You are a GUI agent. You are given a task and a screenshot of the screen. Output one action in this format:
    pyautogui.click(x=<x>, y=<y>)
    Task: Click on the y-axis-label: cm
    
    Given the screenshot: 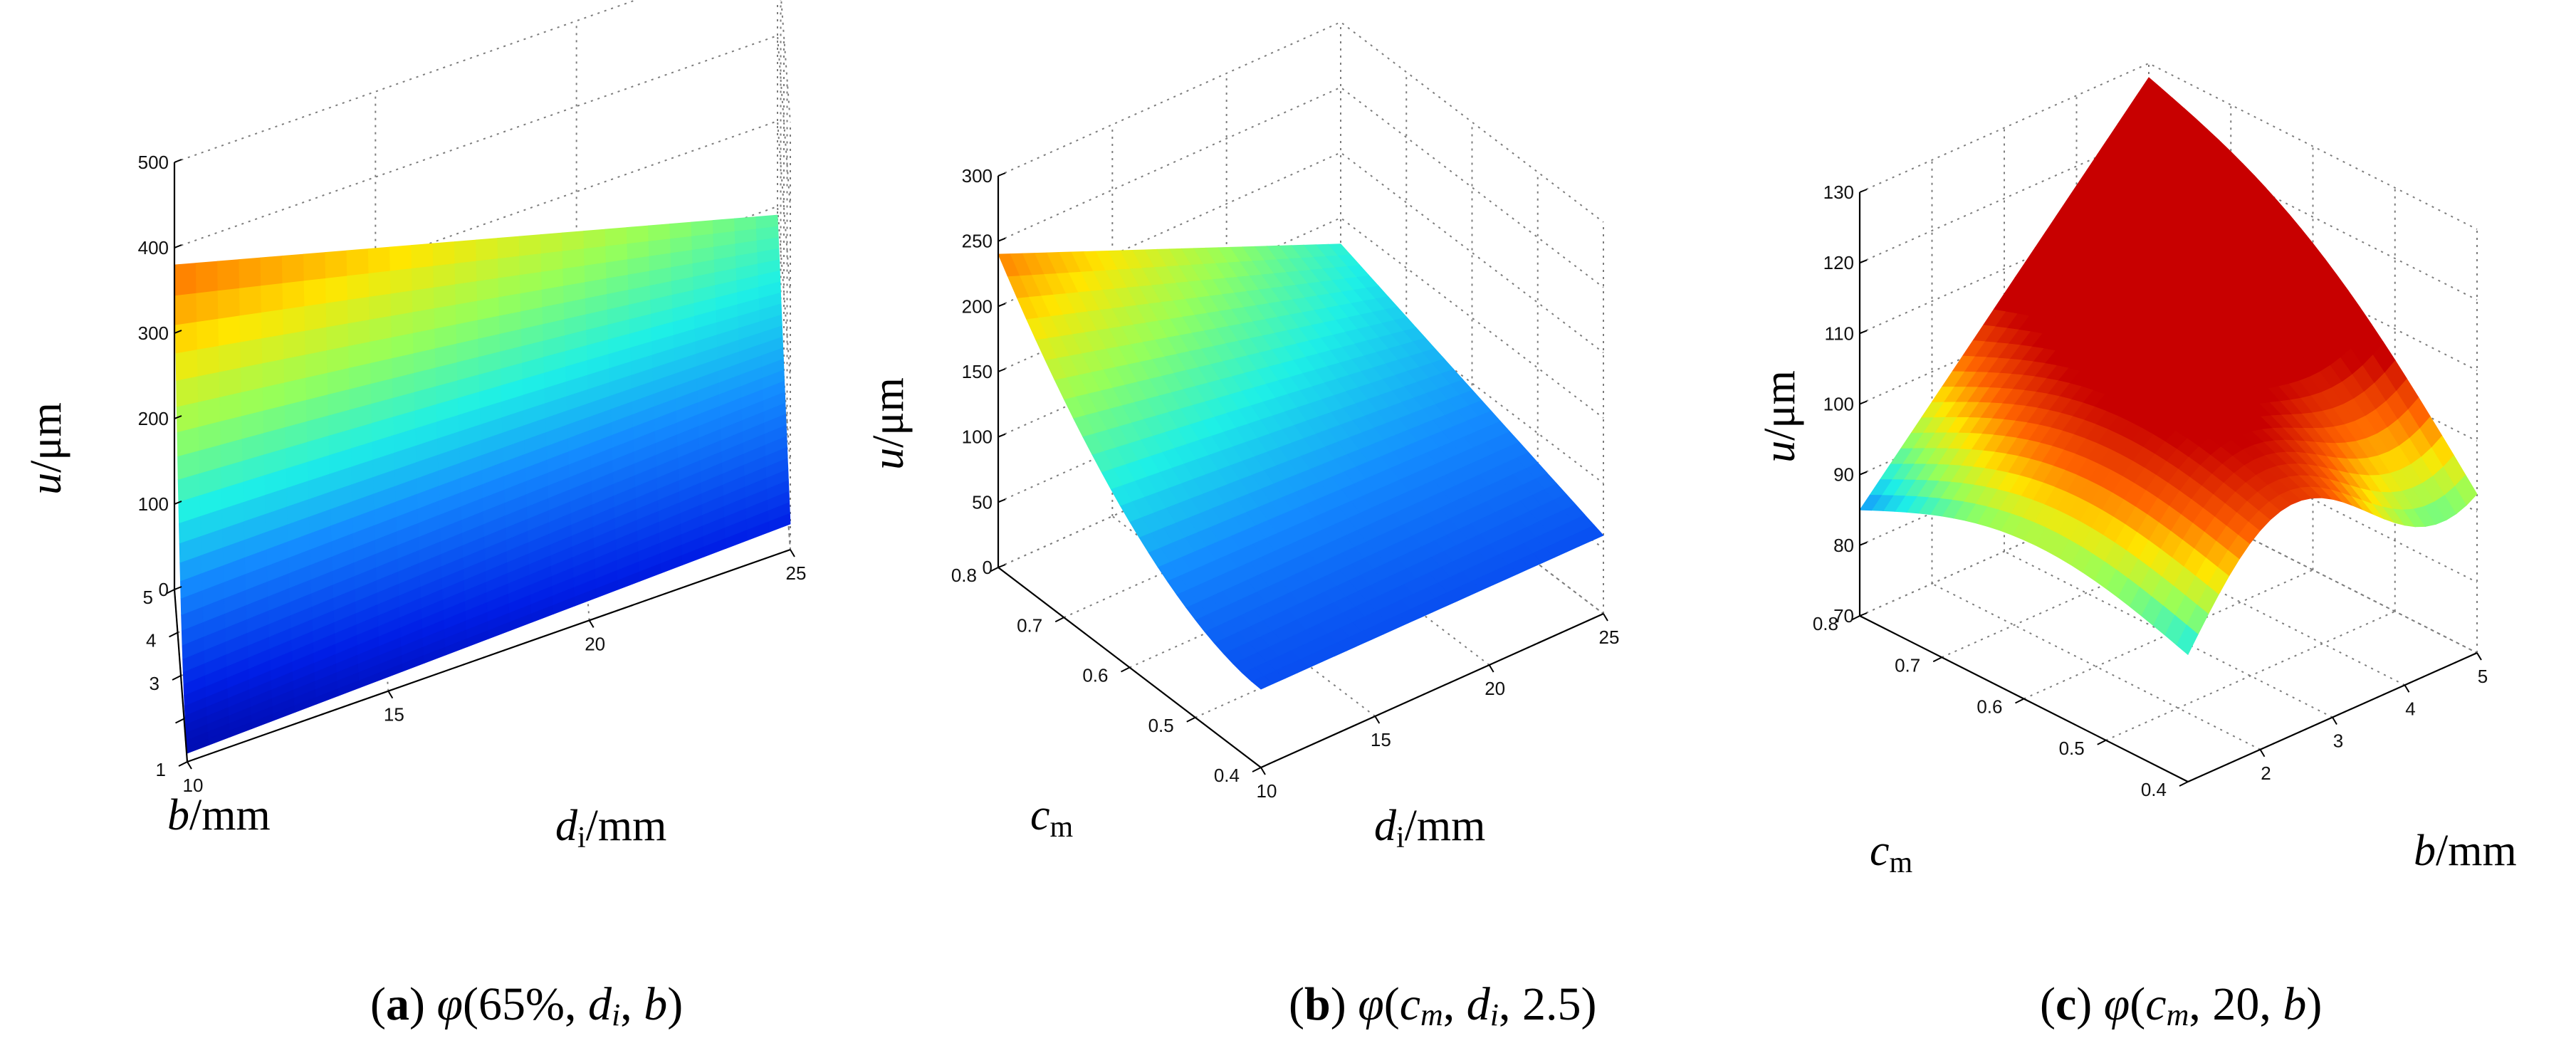 What is the action you would take?
    pyautogui.click(x=1891, y=853)
    